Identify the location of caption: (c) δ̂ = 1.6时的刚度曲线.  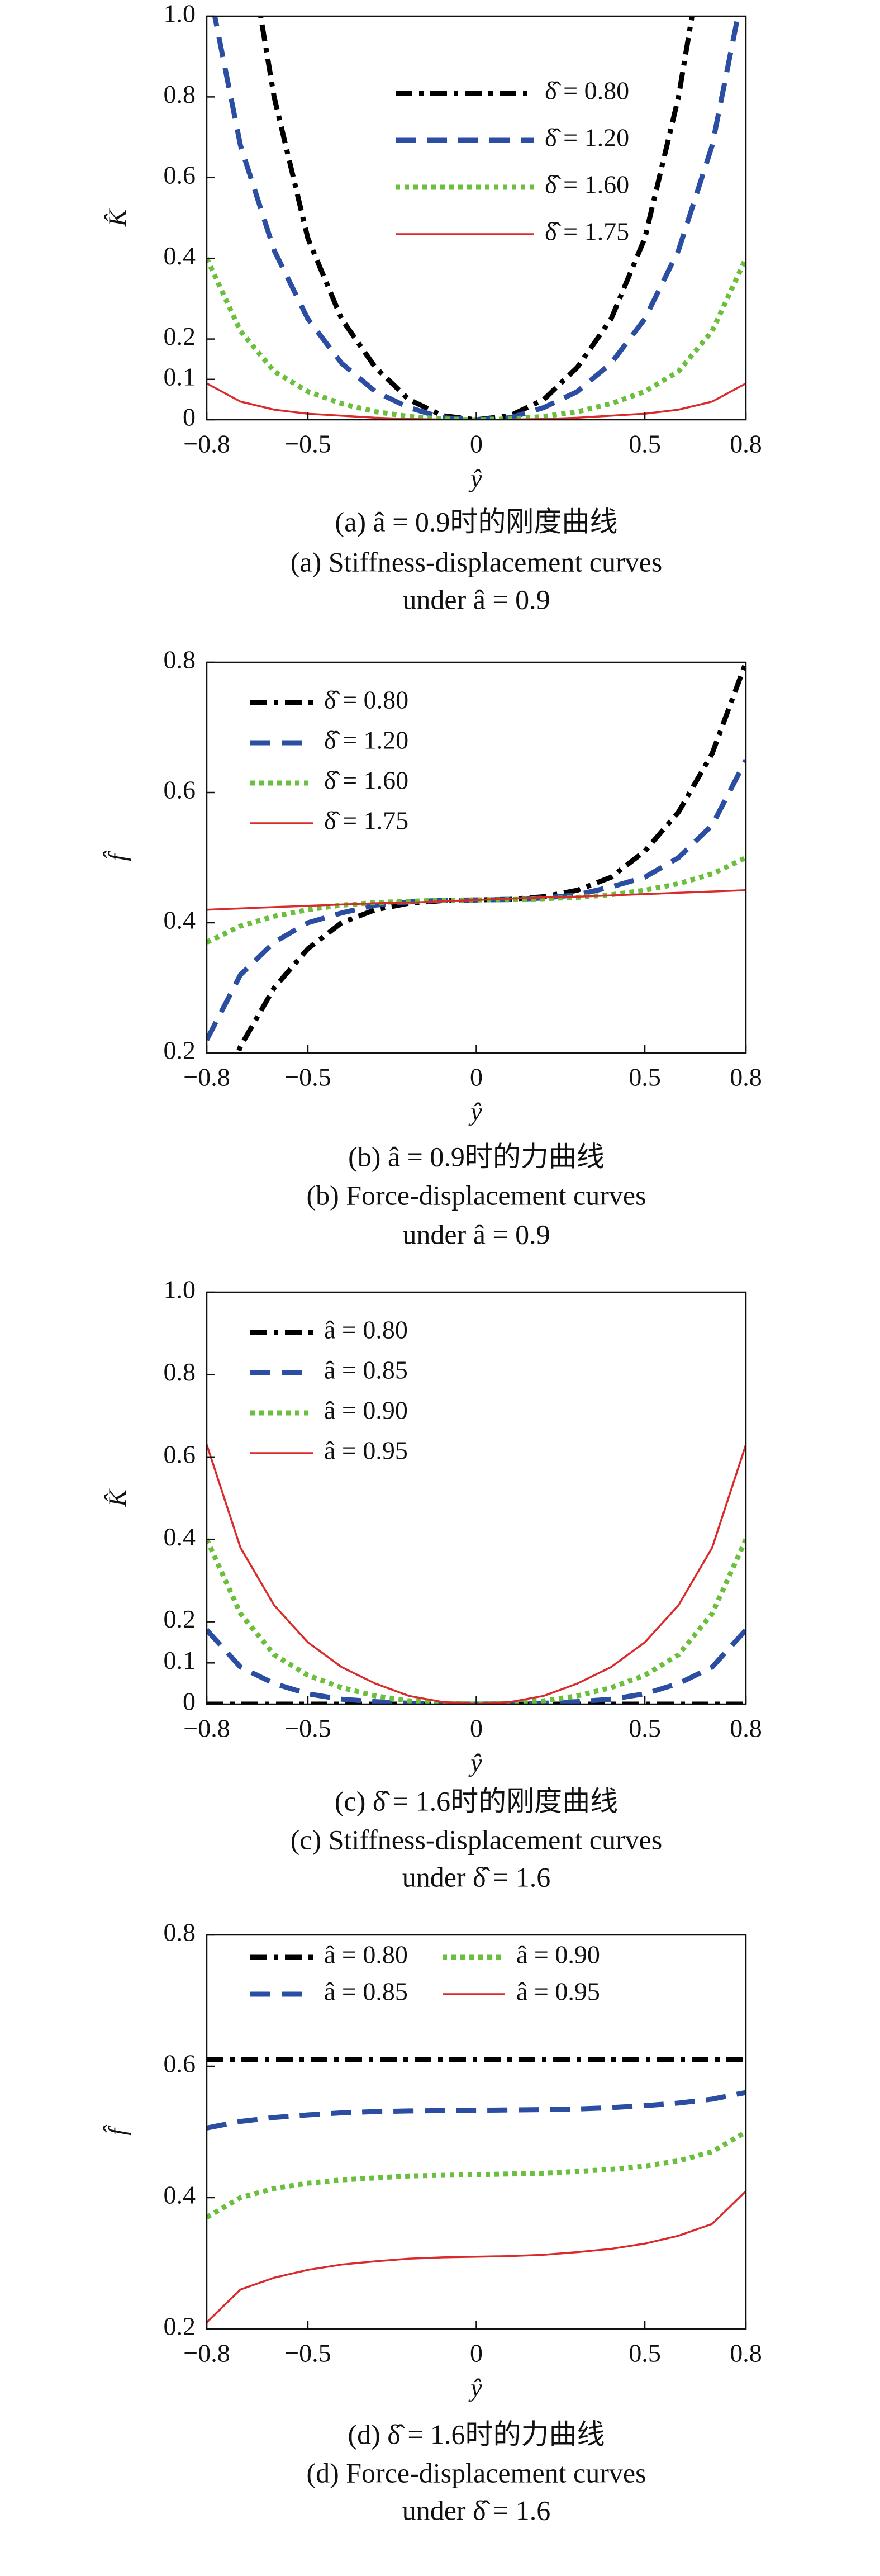
(476, 1800).